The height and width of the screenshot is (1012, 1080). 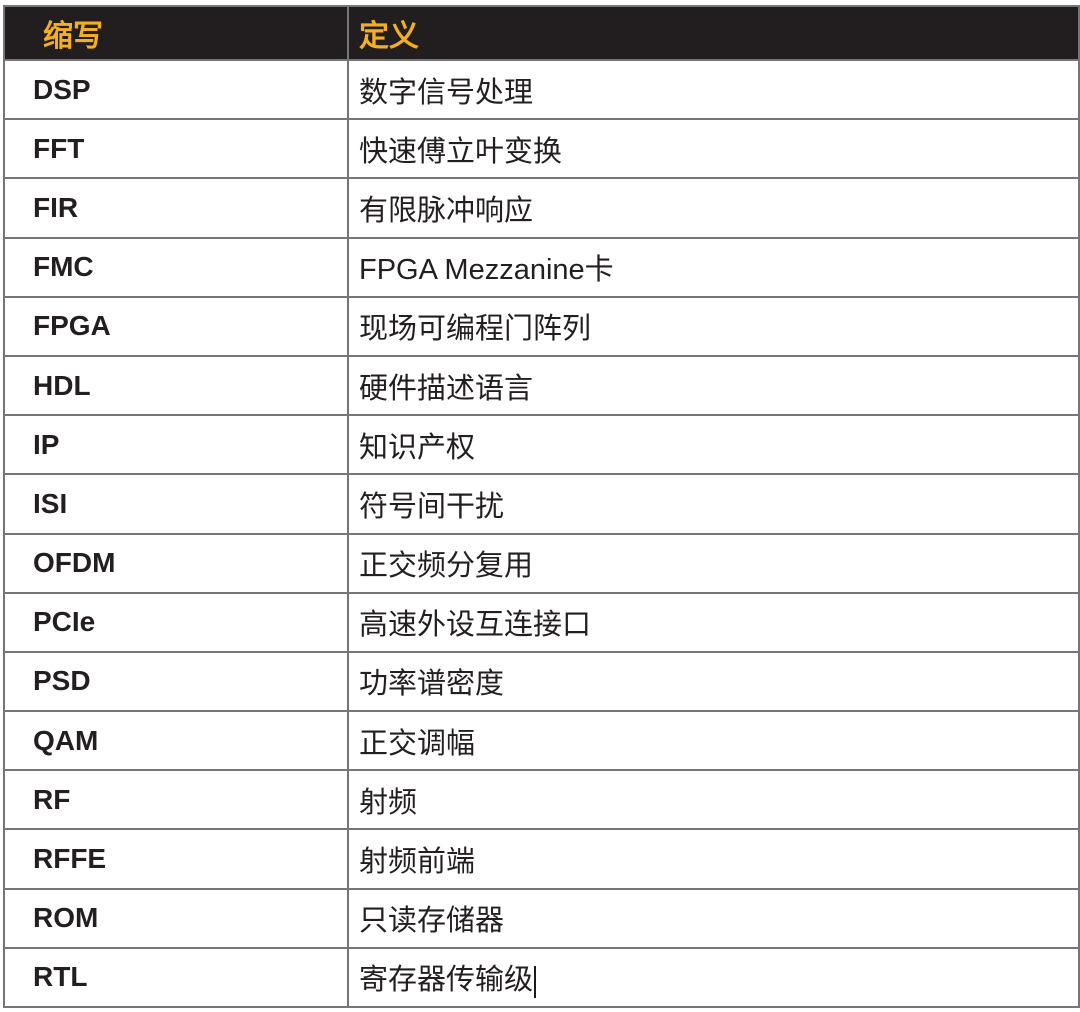 I want to click on table-row: RF 射频, so click(x=541, y=800).